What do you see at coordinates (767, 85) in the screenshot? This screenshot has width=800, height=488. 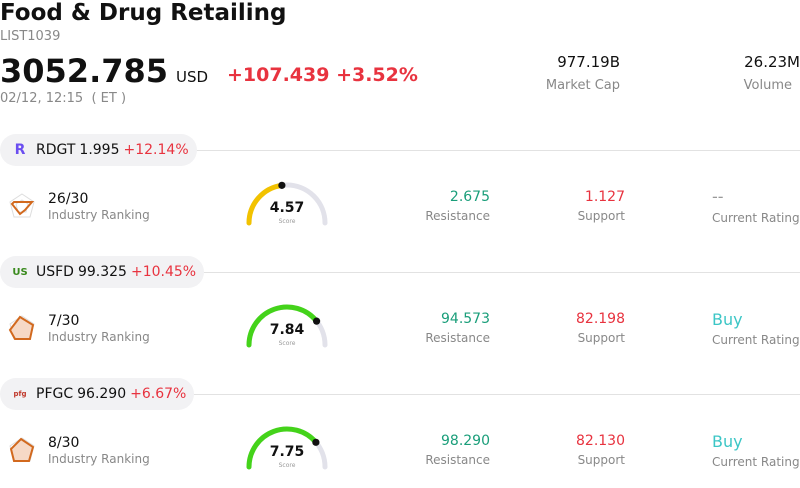 I see `volume-label: Volume` at bounding box center [767, 85].